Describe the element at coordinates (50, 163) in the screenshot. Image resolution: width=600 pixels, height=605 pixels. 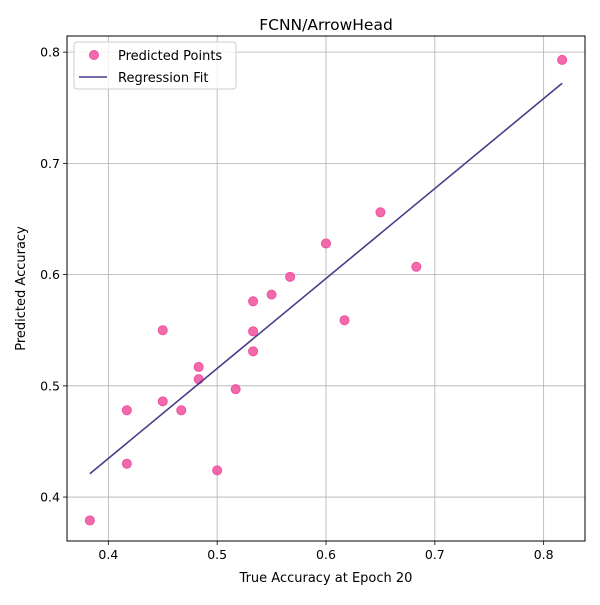
I see `y-tick-label: 0.7` at that location.